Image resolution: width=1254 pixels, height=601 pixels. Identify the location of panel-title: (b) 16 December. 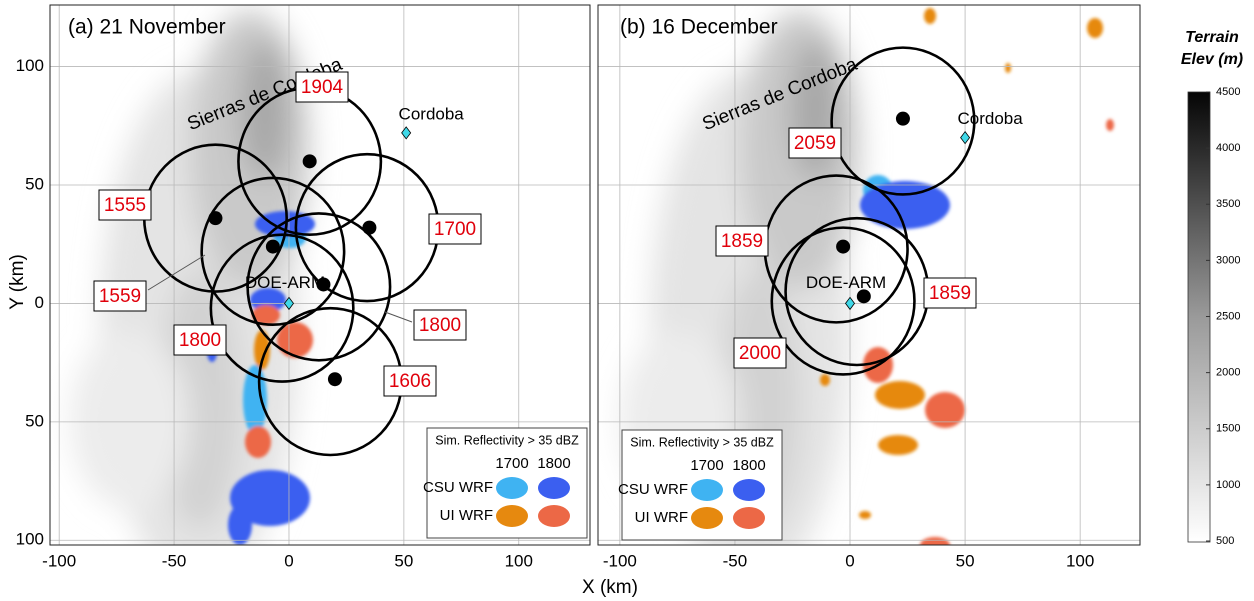
(699, 27).